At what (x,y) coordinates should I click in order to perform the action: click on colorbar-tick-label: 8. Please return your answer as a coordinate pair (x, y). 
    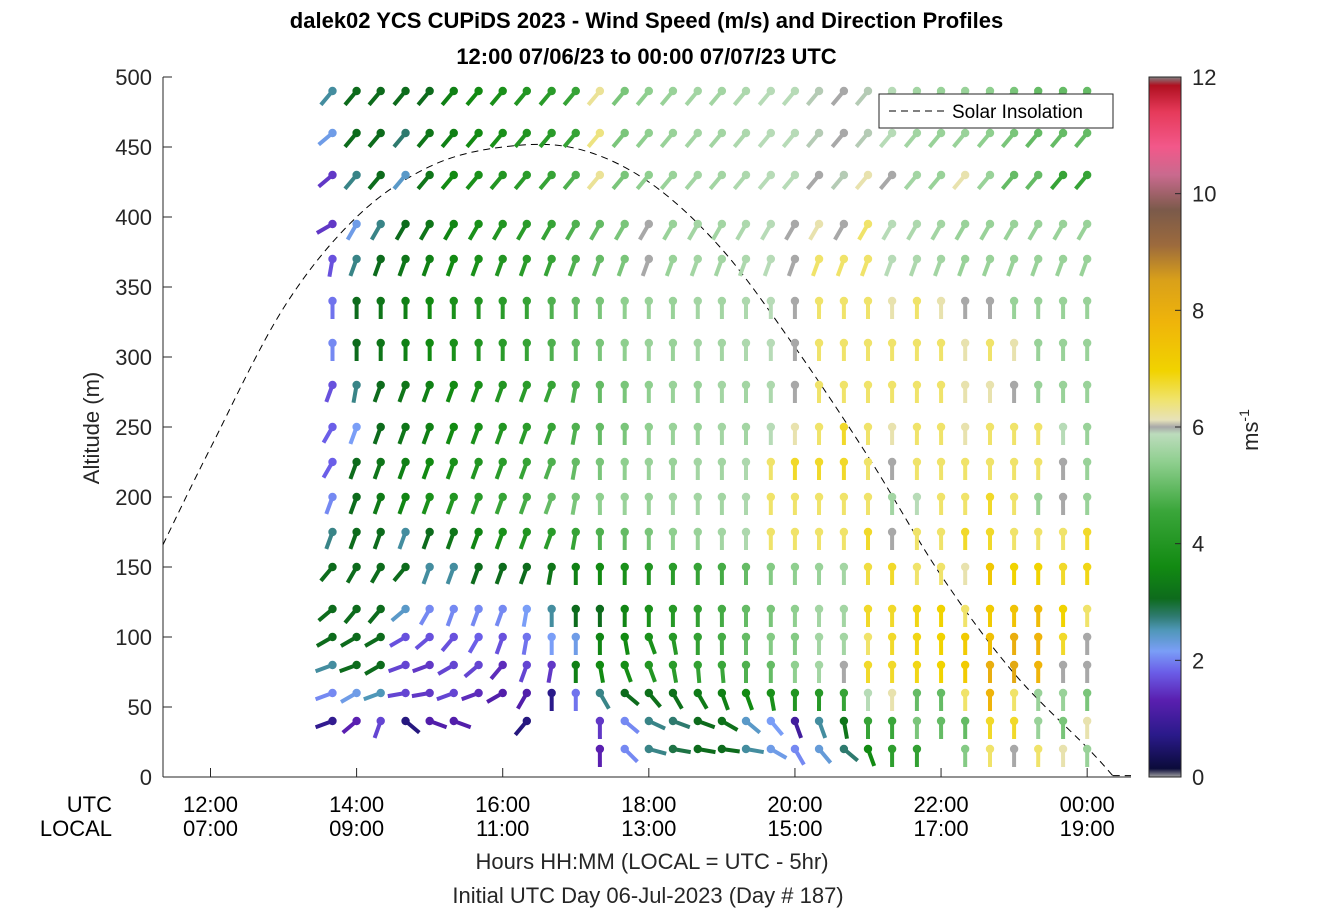
    Looking at the image, I should click on (1198, 310).